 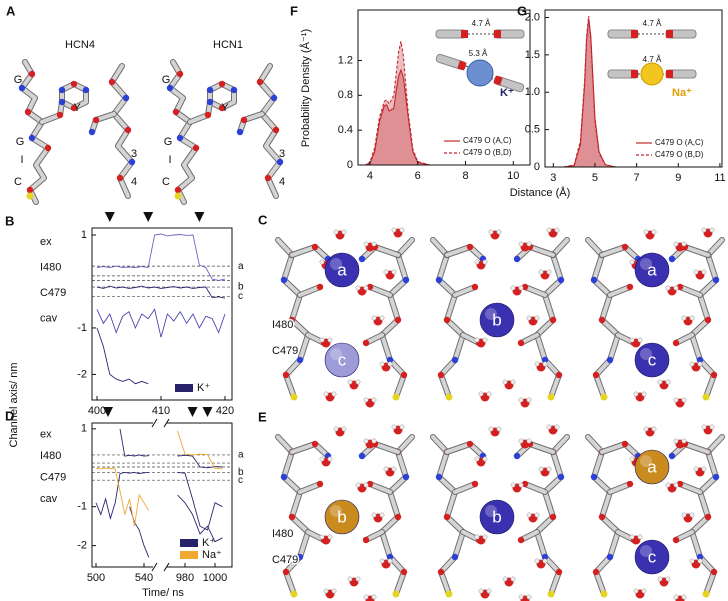 I want to click on panel-label: A, so click(x=11, y=10).